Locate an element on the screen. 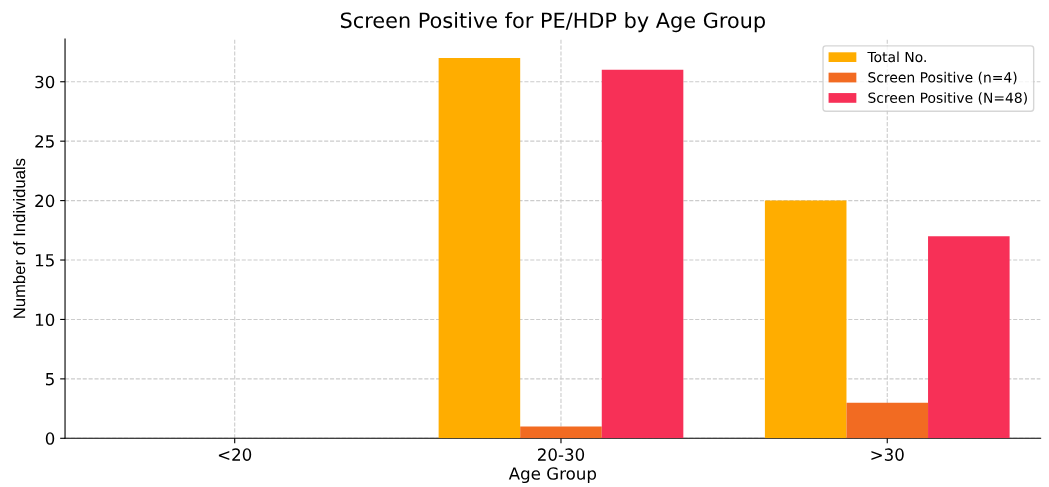 The width and height of the screenshot is (1049, 487). legend-label: Total No. is located at coordinates (896, 57).